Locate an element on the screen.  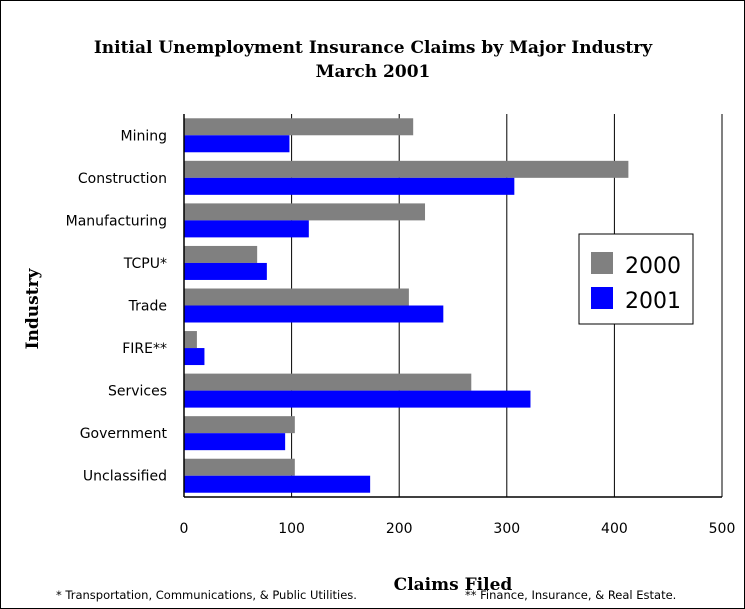
category-label: Unclassified is located at coordinates (125, 477).